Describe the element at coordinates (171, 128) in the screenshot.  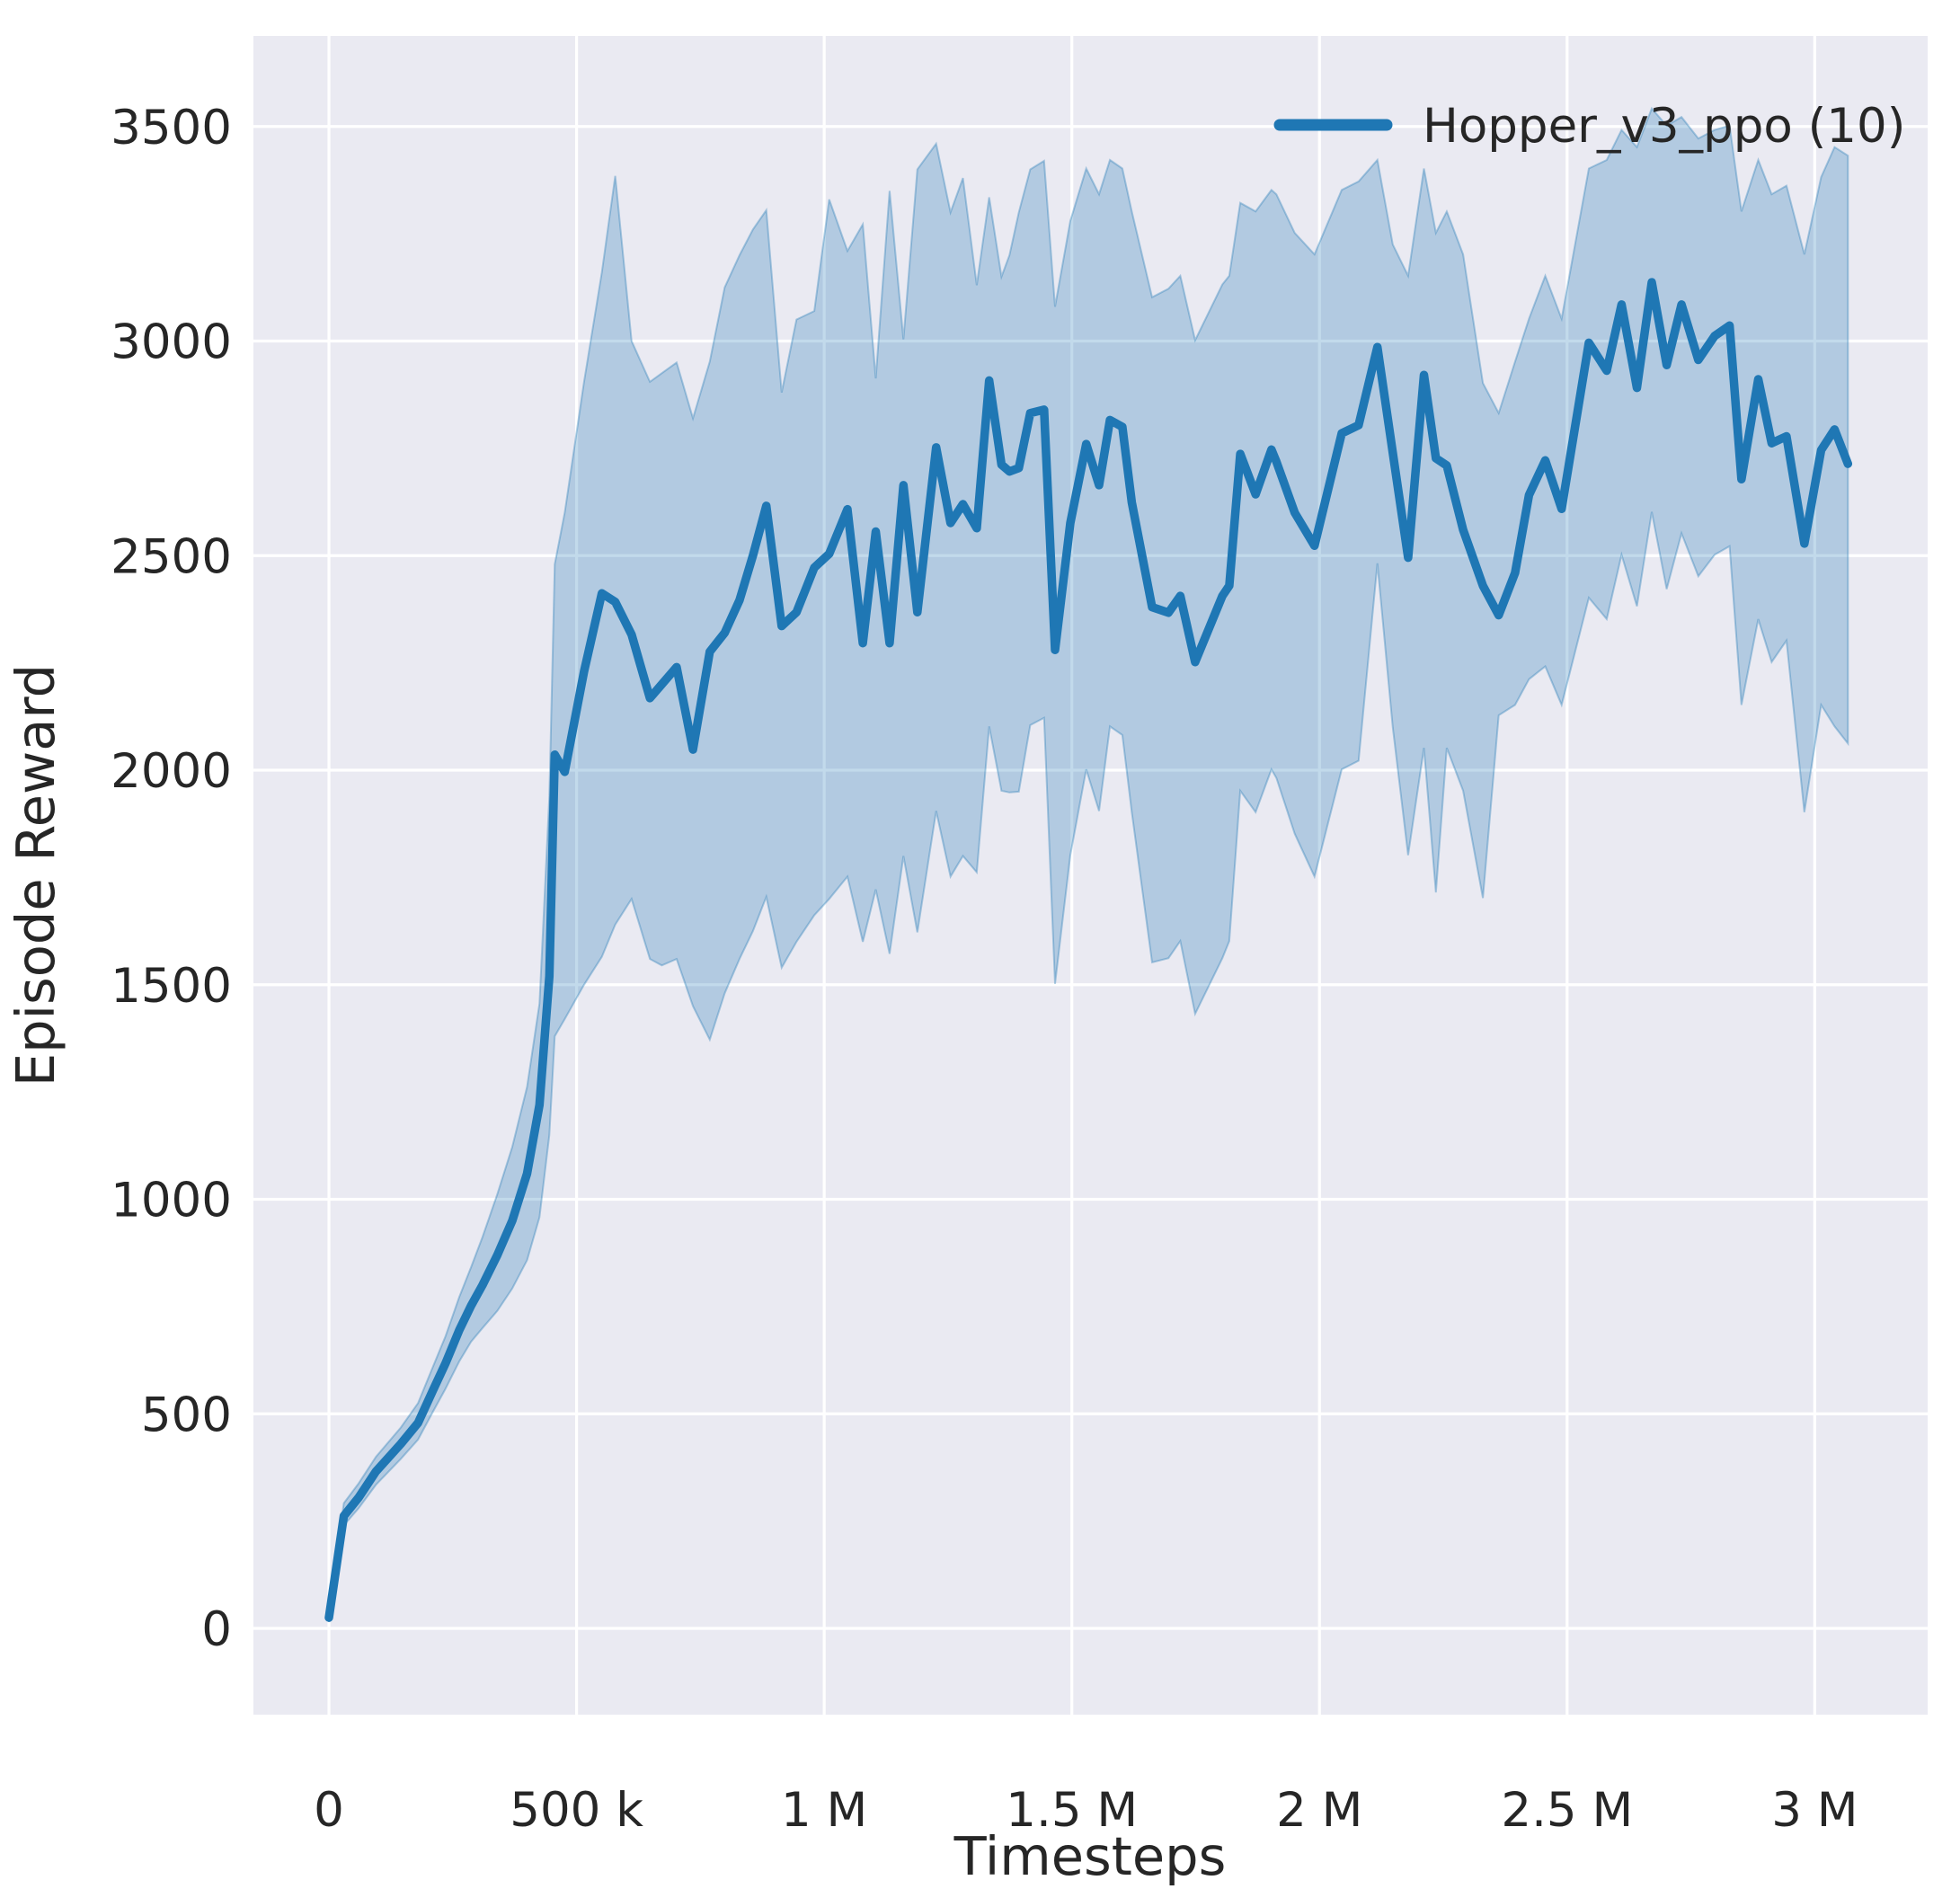
I see `y-tick-label: 3500` at that location.